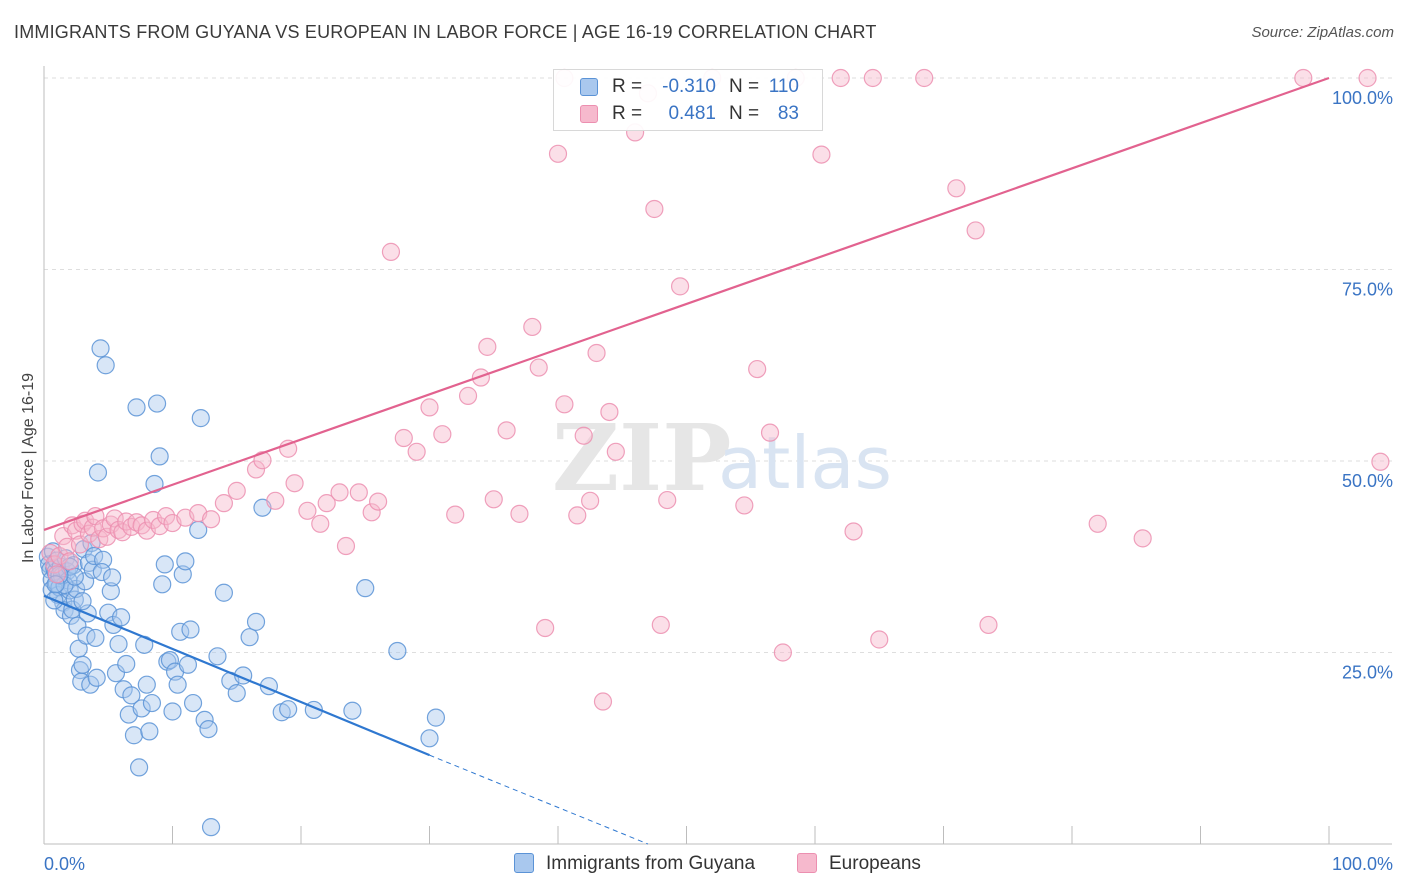 This screenshot has width=1406, height=892. I want to click on guyana-trend-extension, so click(539, 799).